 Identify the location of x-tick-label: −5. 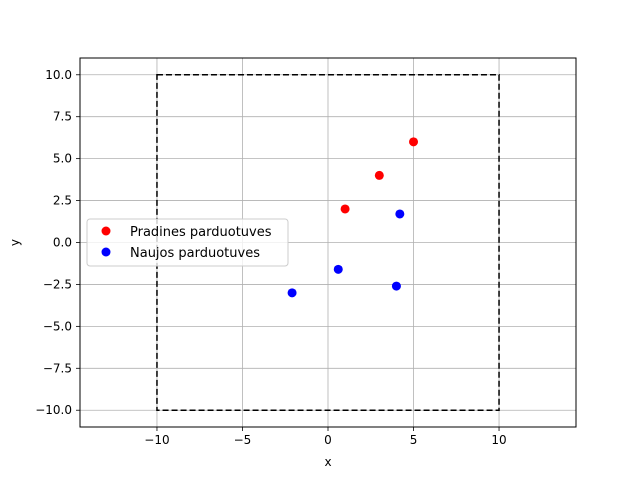
(243, 440).